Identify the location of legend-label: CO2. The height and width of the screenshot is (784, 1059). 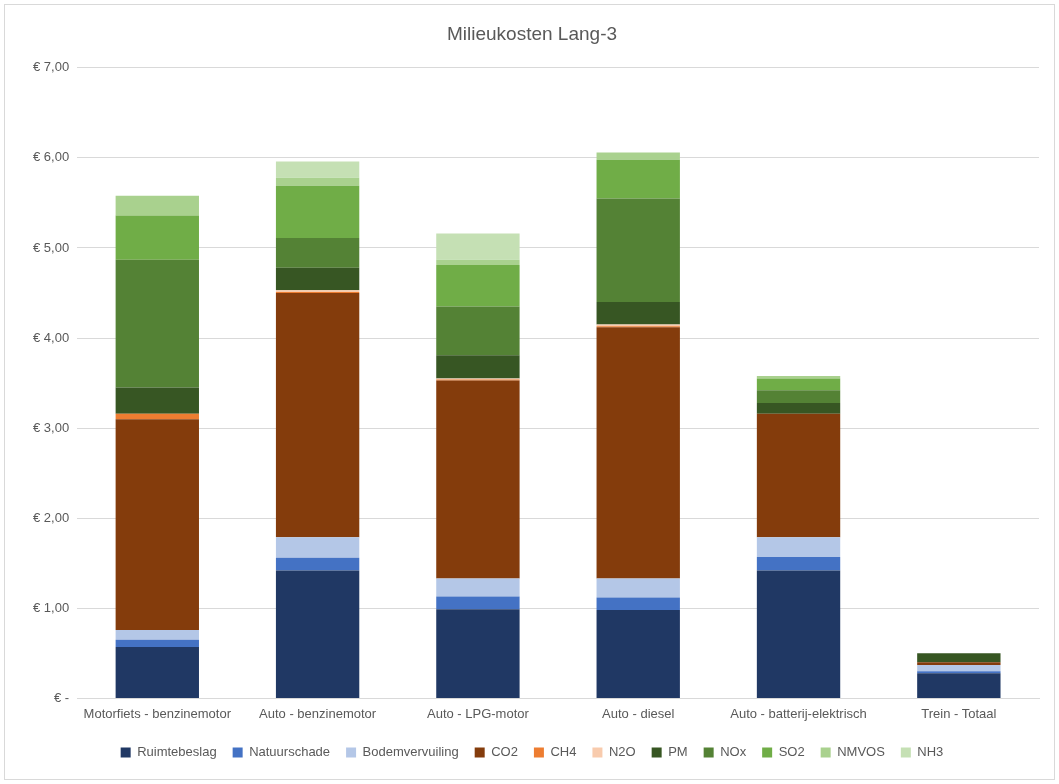
(504, 752).